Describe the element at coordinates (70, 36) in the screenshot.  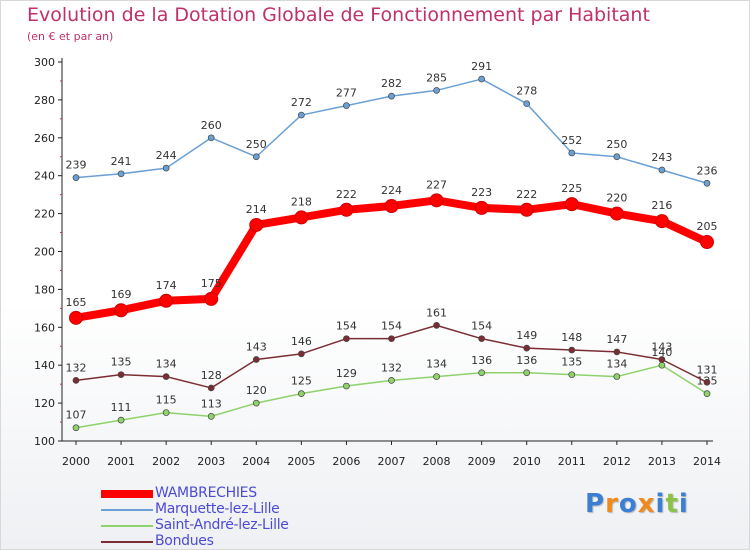
I see `chart-subtitle: (en € et par an)` at that location.